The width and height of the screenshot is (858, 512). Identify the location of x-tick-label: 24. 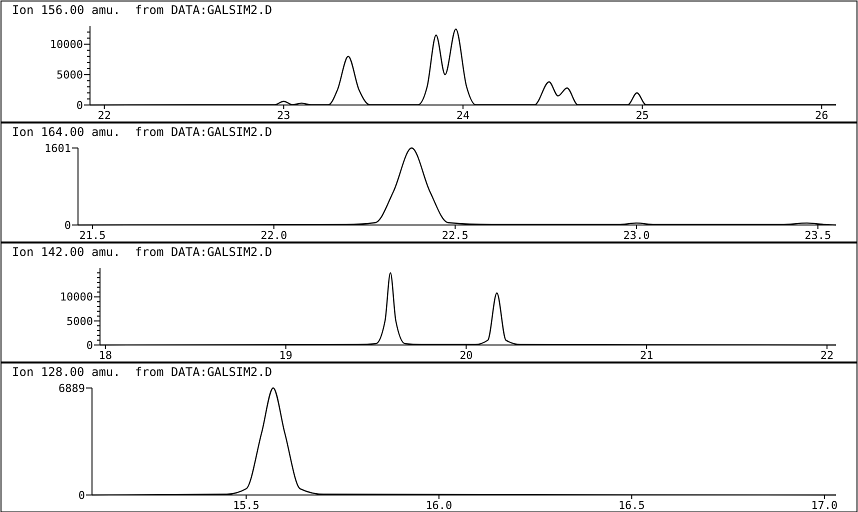
(463, 115).